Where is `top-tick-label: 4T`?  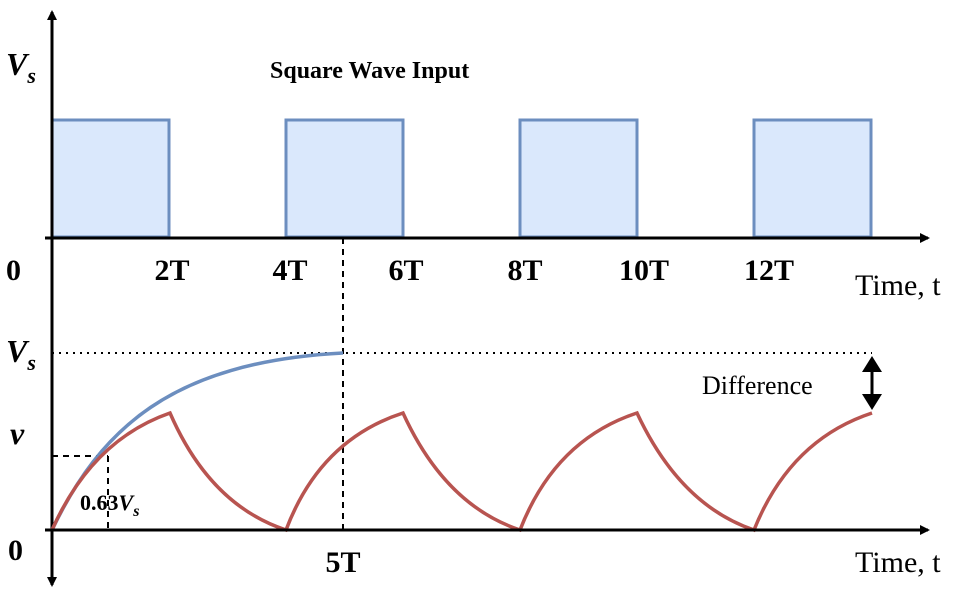
top-tick-label: 4T is located at coordinates (289, 270).